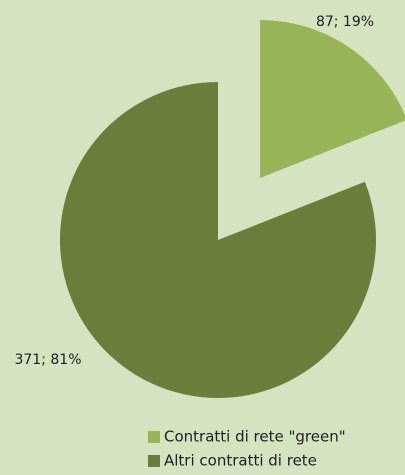  Describe the element at coordinates (47, 360) in the screenshot. I see `data-label: 371; 81%` at that location.